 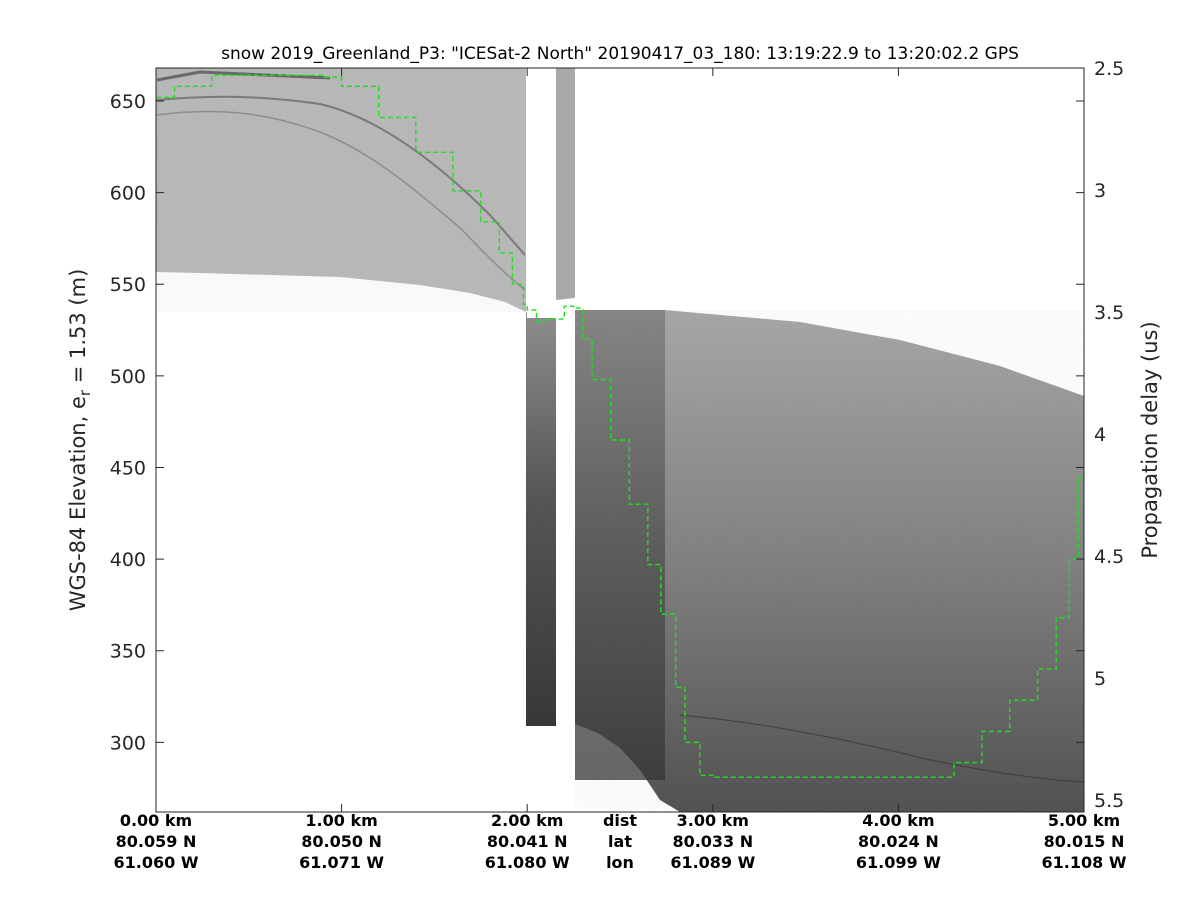 I want to click on y2-tick-label: 2.5, so click(x=1109, y=69).